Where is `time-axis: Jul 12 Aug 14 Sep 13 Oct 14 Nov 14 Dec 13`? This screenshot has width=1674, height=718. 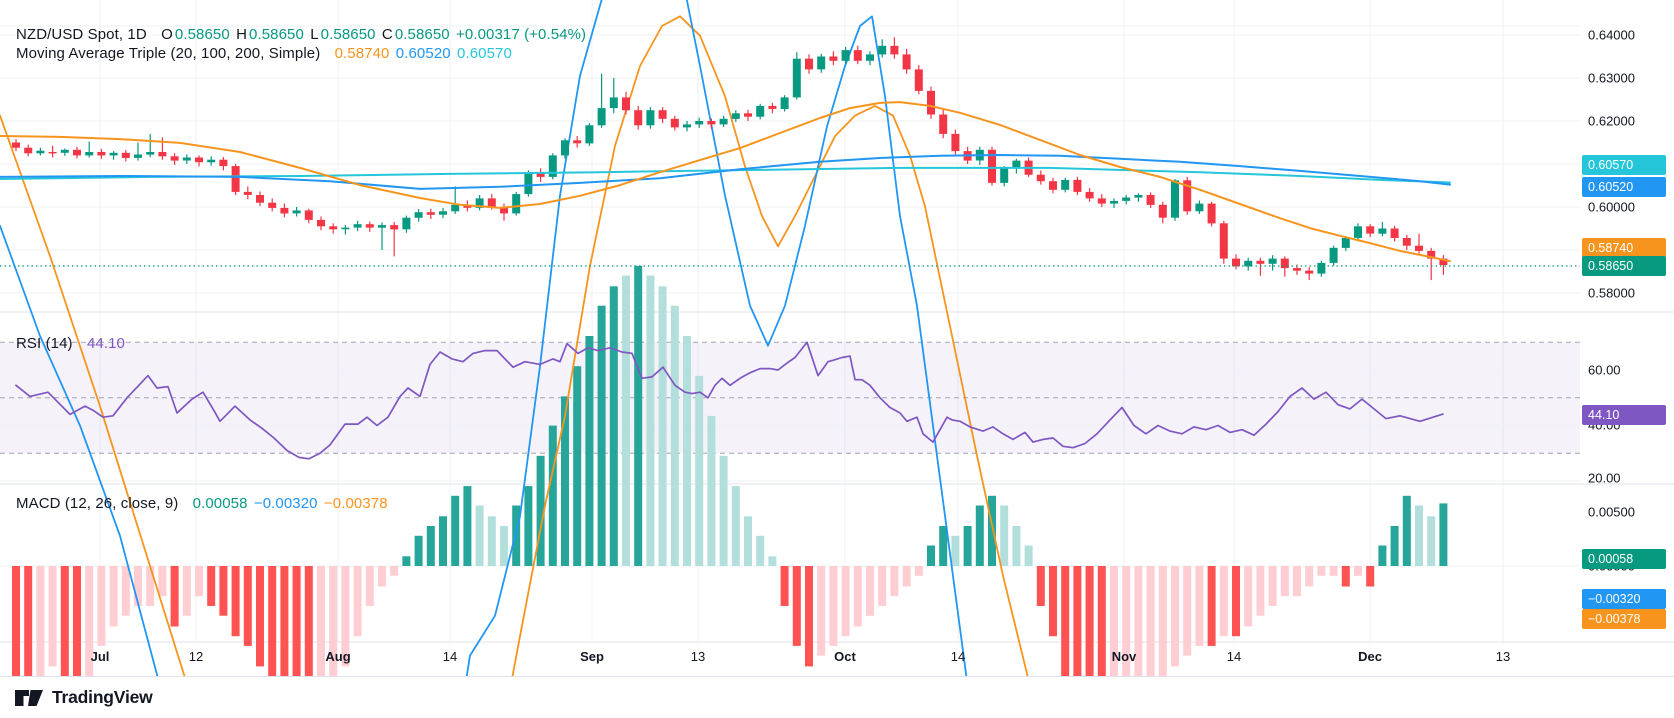
time-axis: Jul 12 Aug 14 Sep 13 Oct 14 Nov 14 Dec 13 is located at coordinates (791, 659).